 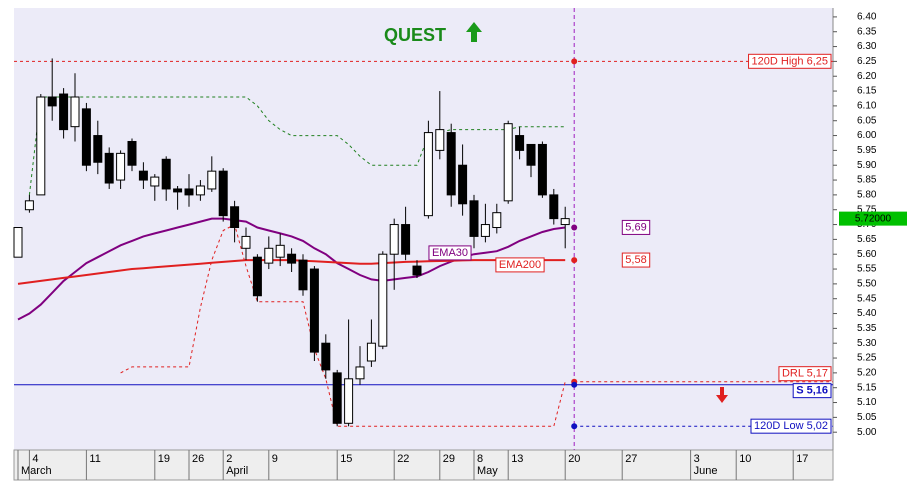 What do you see at coordinates (297, 145) in the screenshot?
I see `channel-line` at bounding box center [297, 145].